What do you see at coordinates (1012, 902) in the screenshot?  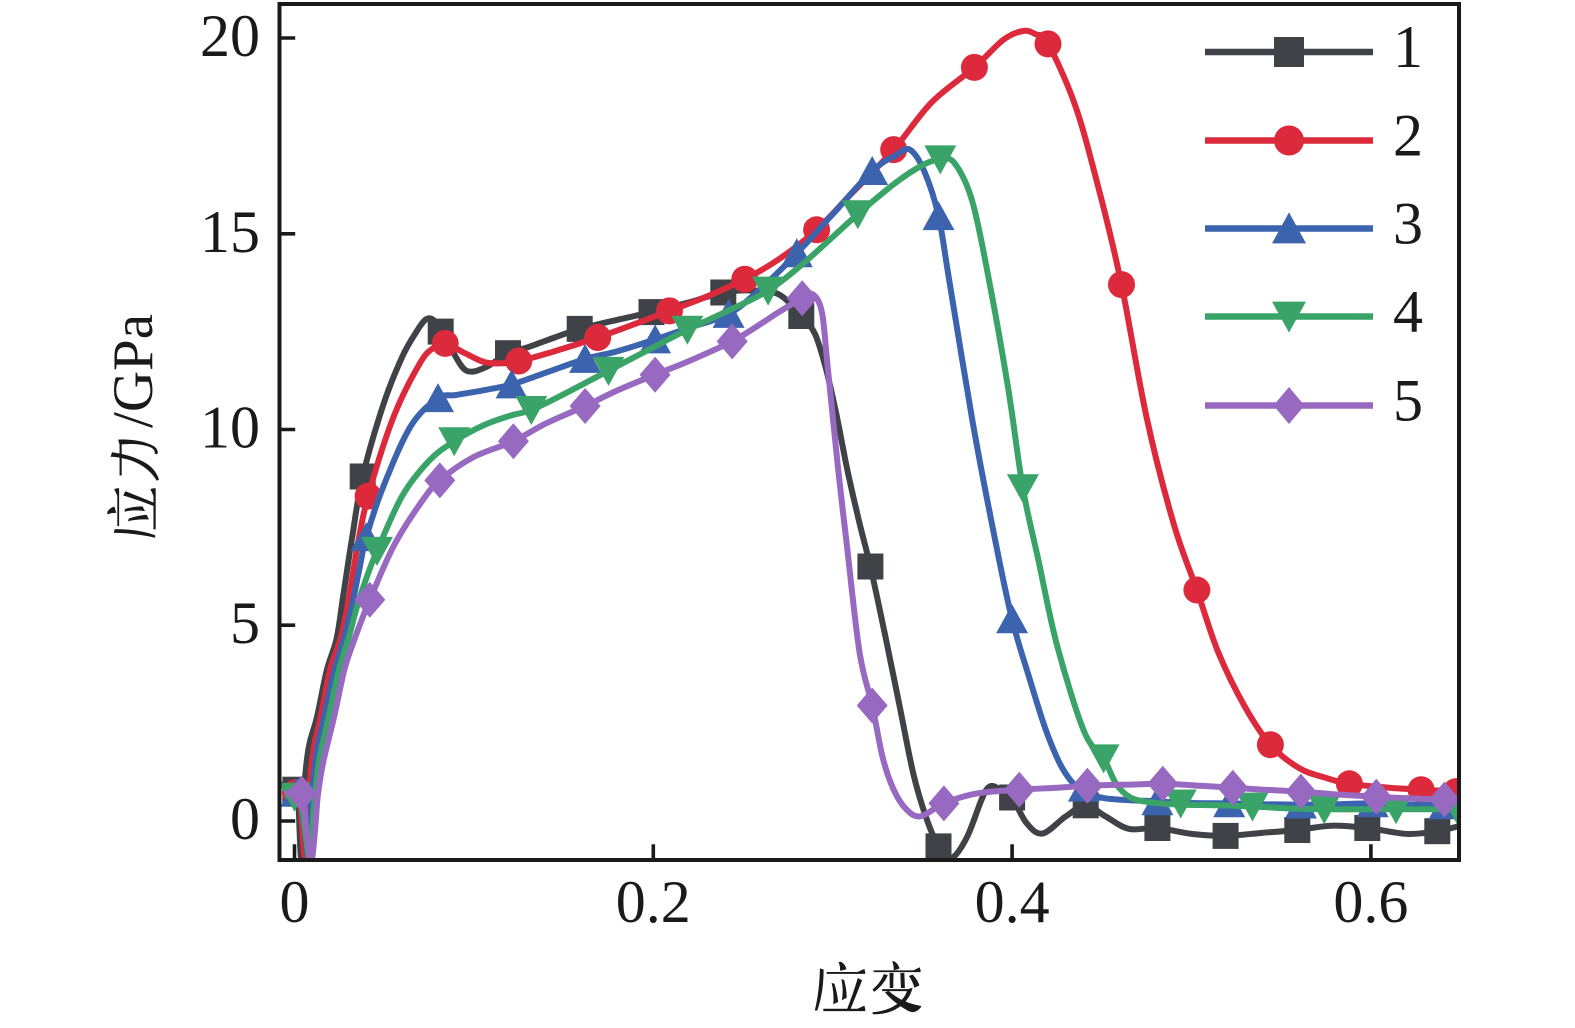 I see `svg-text: 0.4` at bounding box center [1012, 902].